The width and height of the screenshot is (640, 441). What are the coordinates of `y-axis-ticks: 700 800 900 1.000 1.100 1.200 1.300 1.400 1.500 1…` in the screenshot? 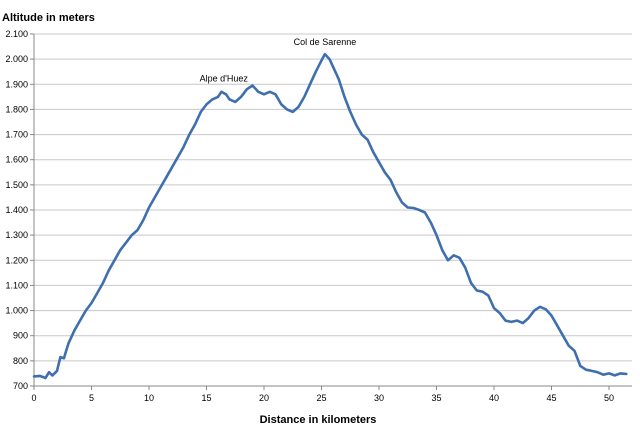 It's located at (19, 210).